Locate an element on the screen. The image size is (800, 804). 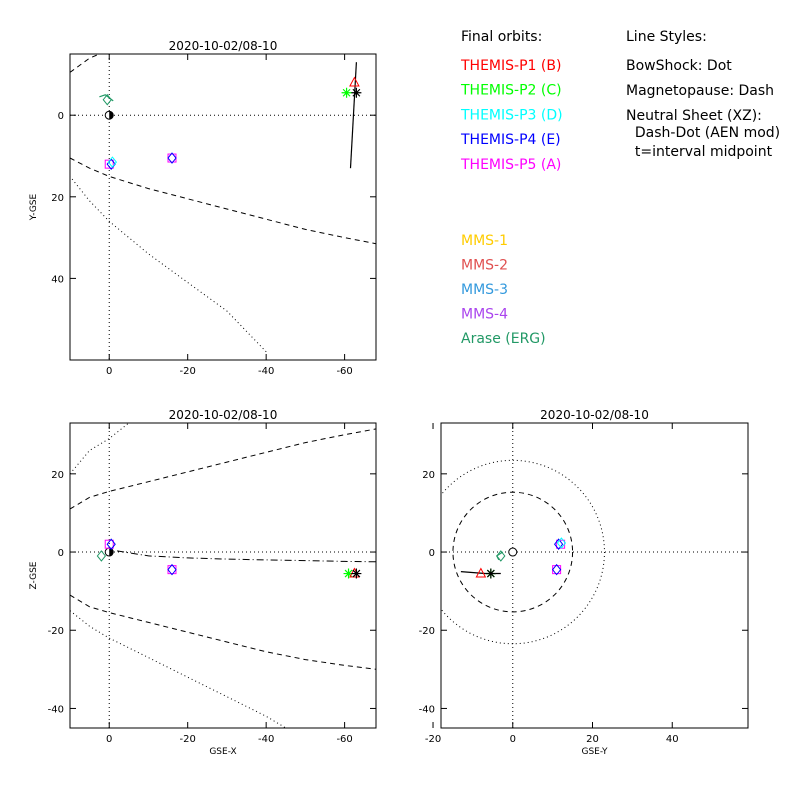
x-axis-label: GSE-X is located at coordinates (222, 752).